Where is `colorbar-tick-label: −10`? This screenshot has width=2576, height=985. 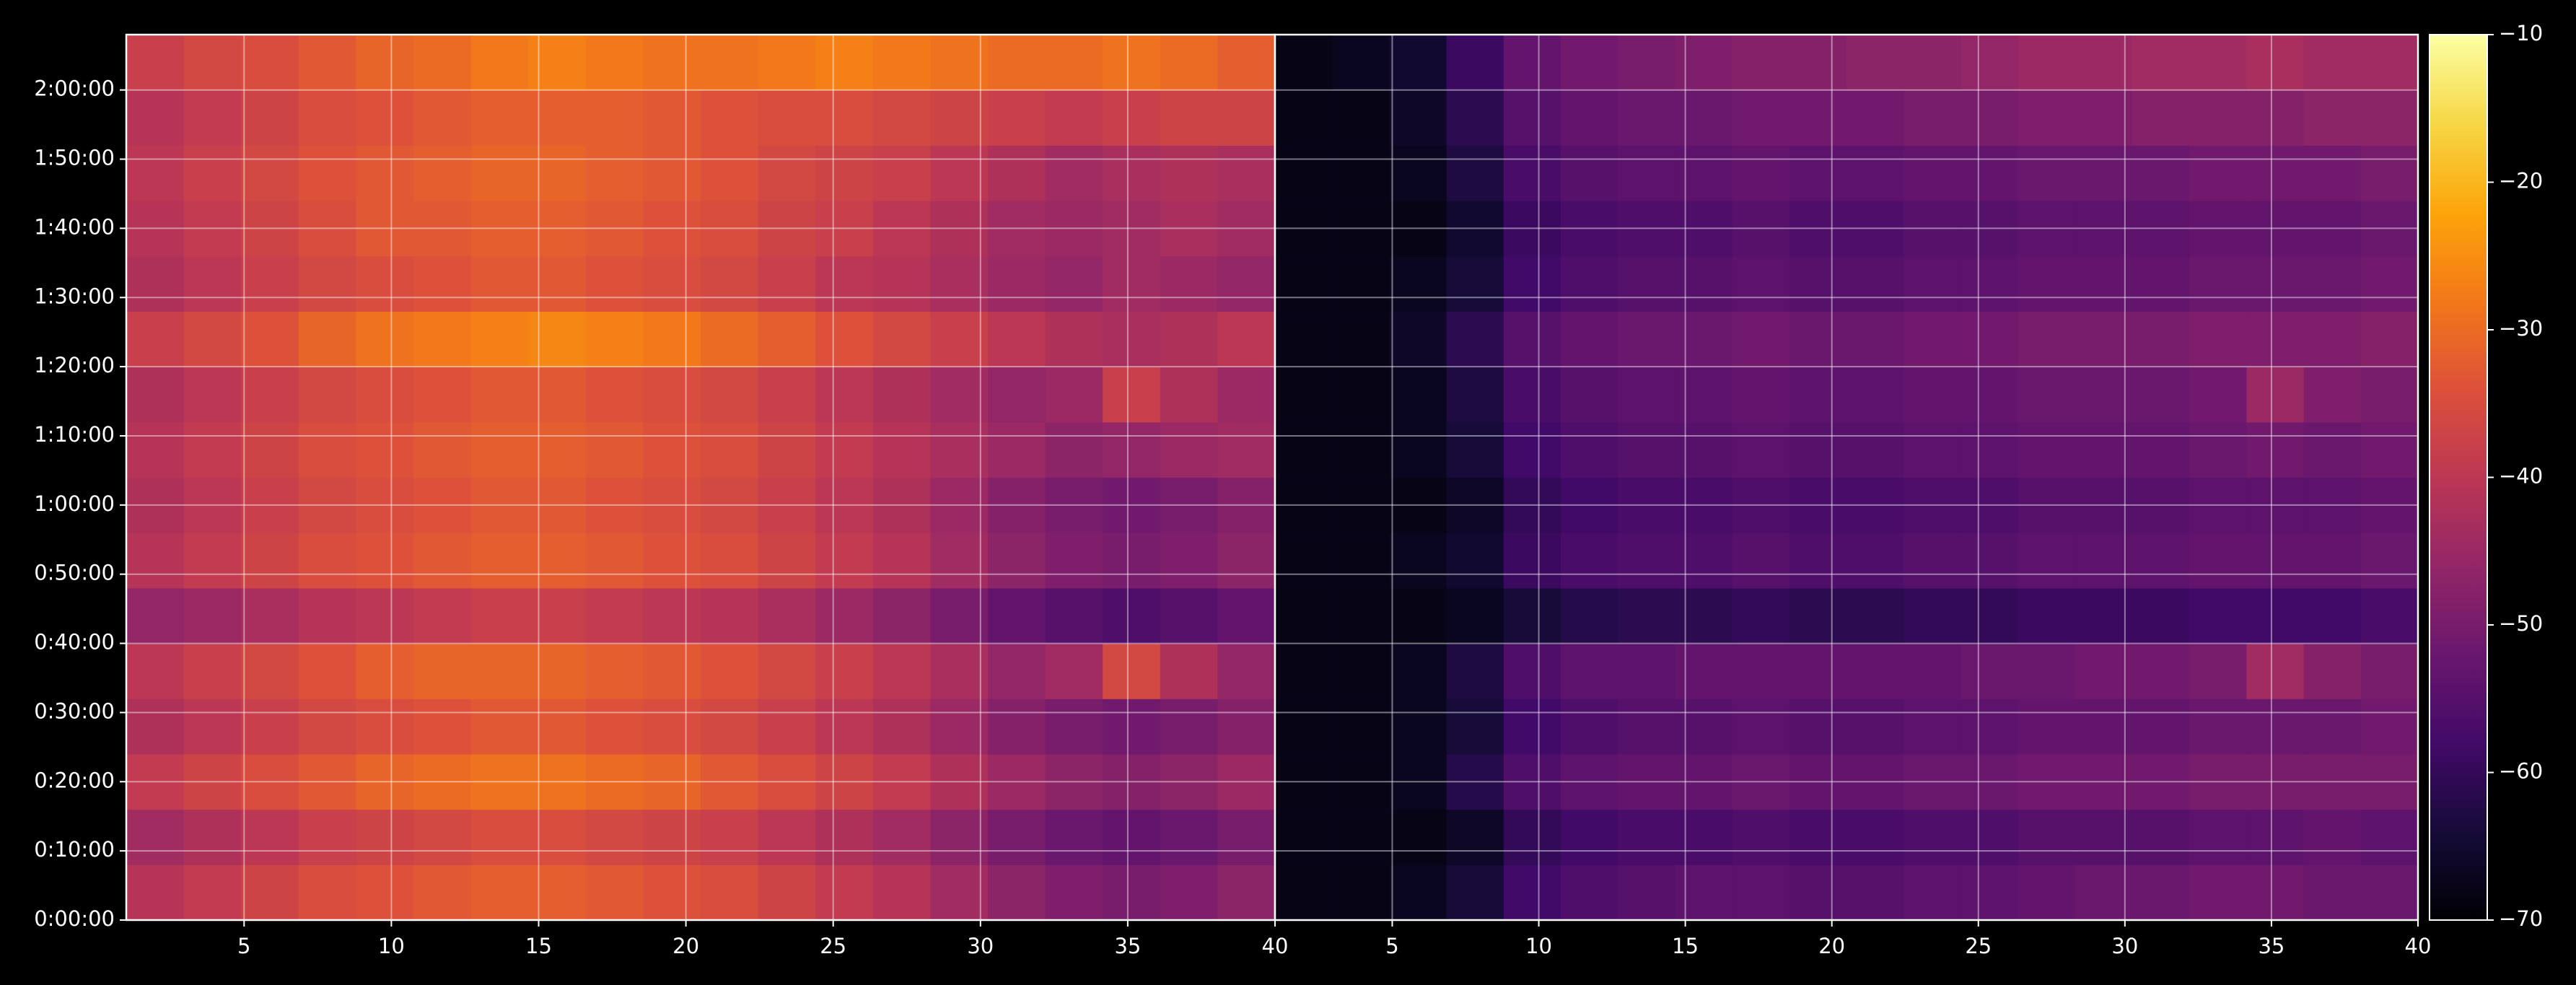
colorbar-tick-label: −10 is located at coordinates (2521, 33).